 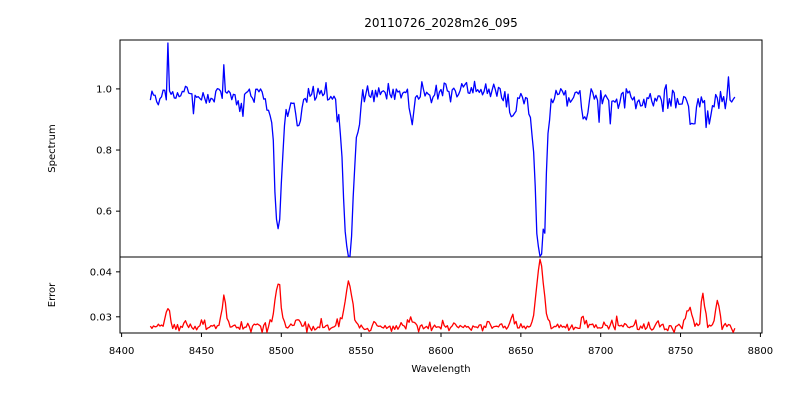 What do you see at coordinates (520, 351) in the screenshot?
I see `x-tick-label: 8650` at bounding box center [520, 351].